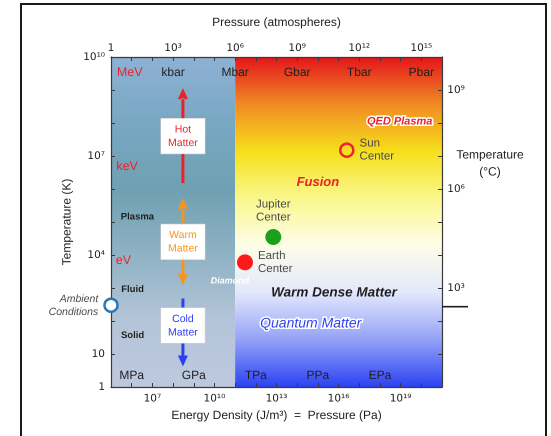 The height and width of the screenshot is (436, 551). What do you see at coordinates (256, 375) in the screenshot?
I see `annotation: TPa` at bounding box center [256, 375].